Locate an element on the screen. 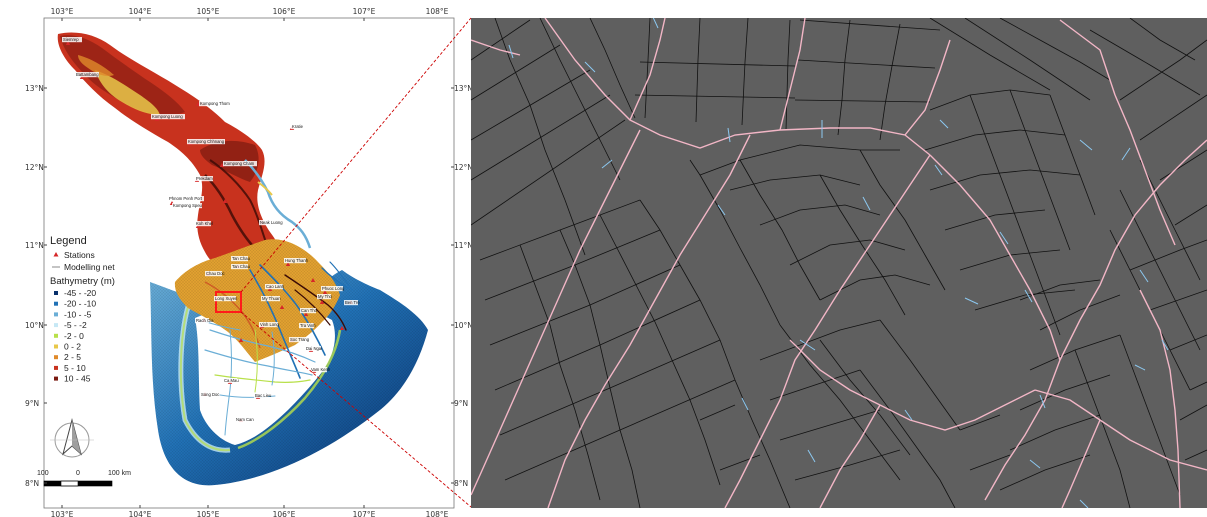 The height and width of the screenshot is (517, 1207). place-label: Siemrep is located at coordinates (71, 39).